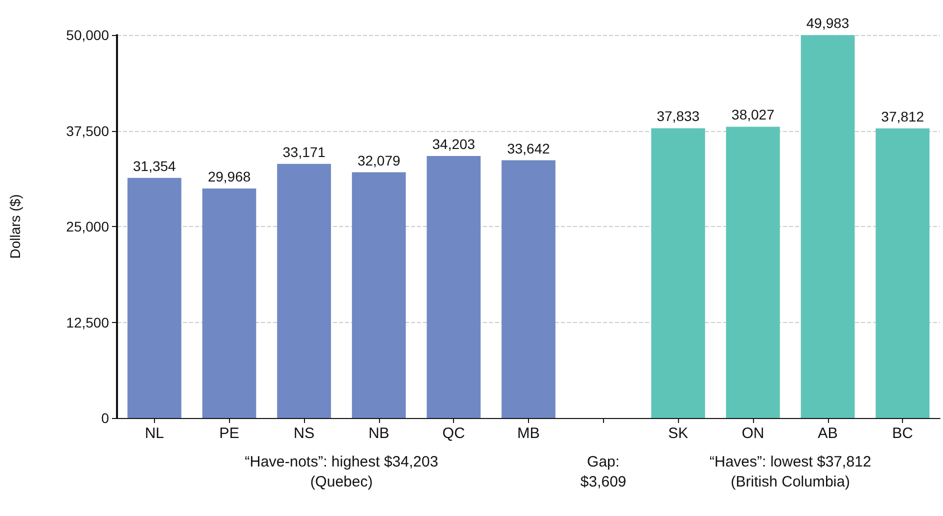  Describe the element at coordinates (828, 433) in the screenshot. I see `x-tick-label: AB` at that location.